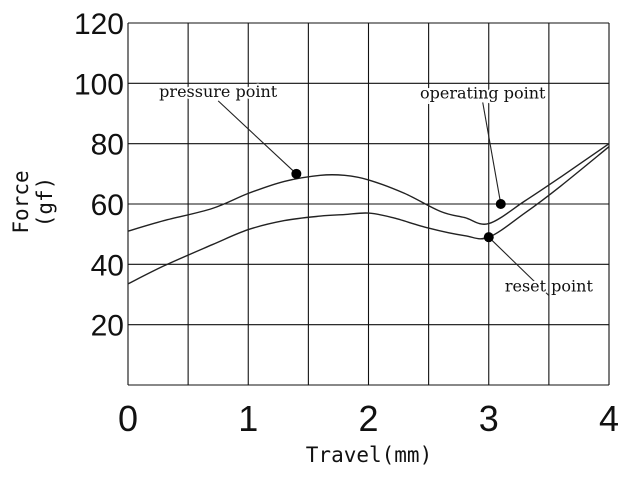 The width and height of the screenshot is (625, 480). Describe the element at coordinates (483, 92) in the screenshot. I see `operating-point-label: operating point` at that location.